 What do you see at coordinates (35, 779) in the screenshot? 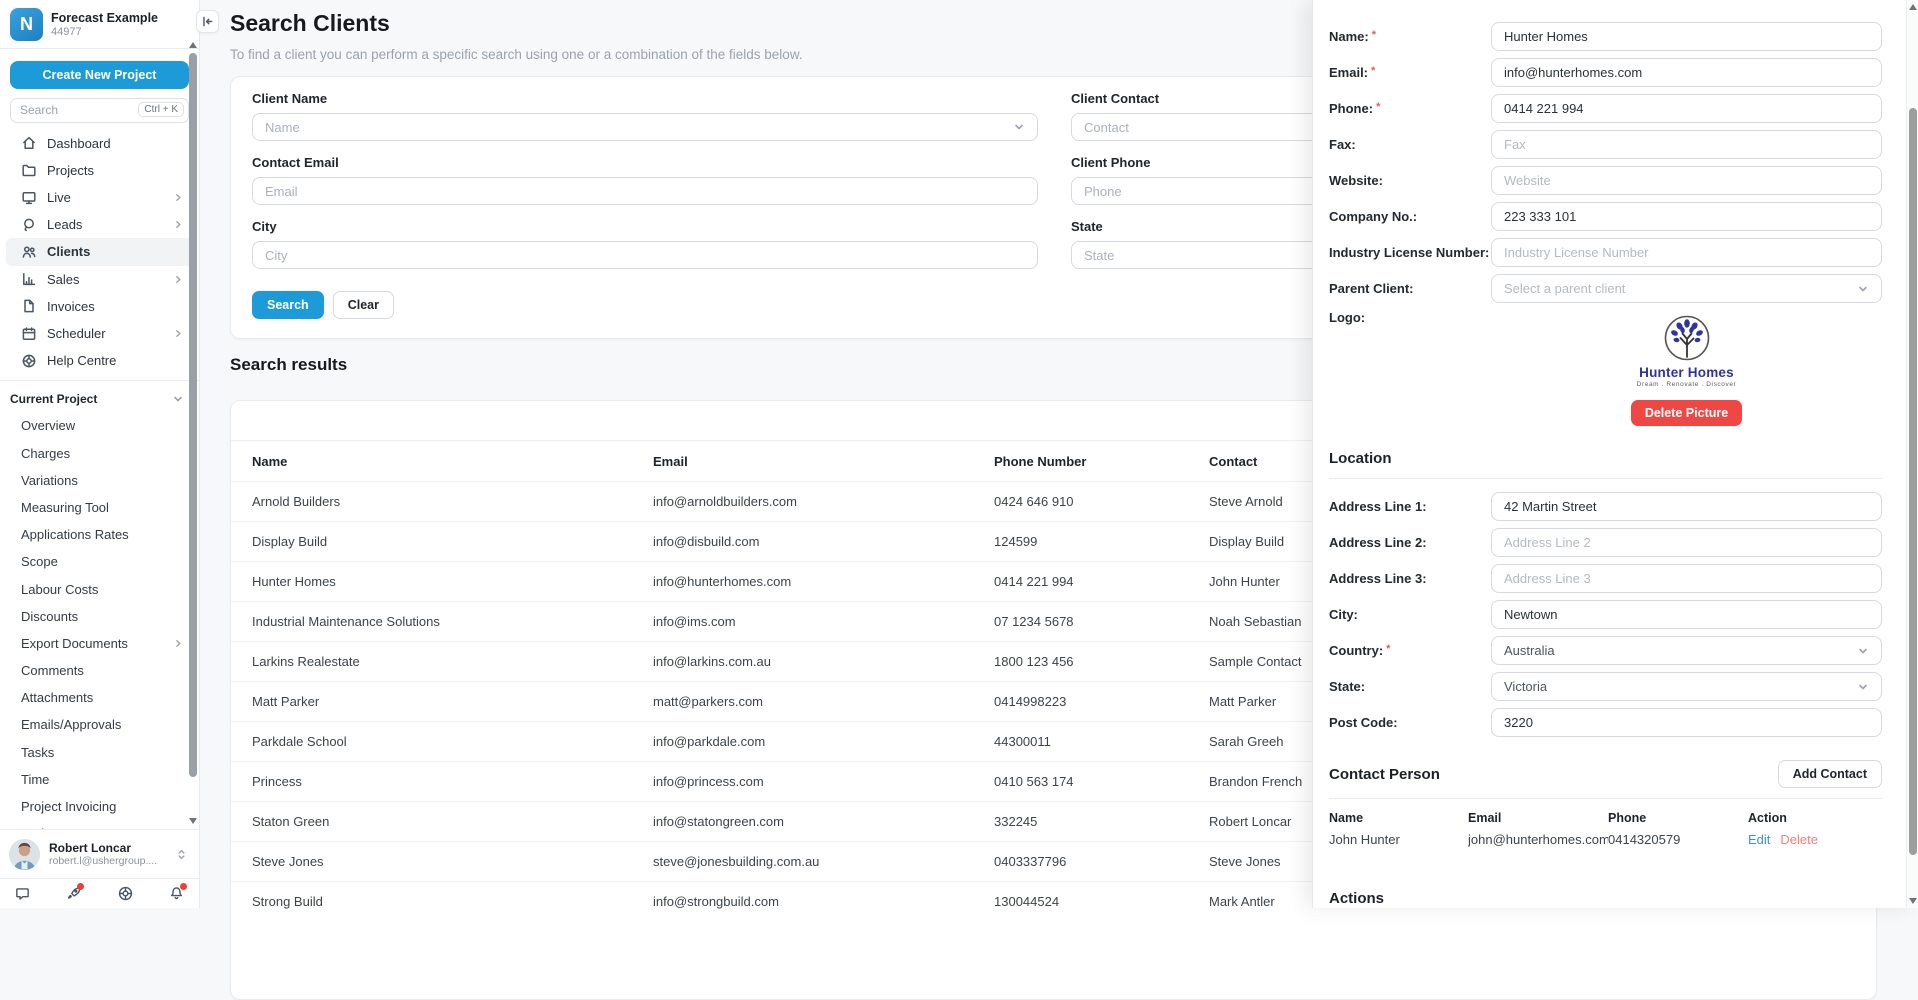
I see `current-project-item: Time` at bounding box center [35, 779].